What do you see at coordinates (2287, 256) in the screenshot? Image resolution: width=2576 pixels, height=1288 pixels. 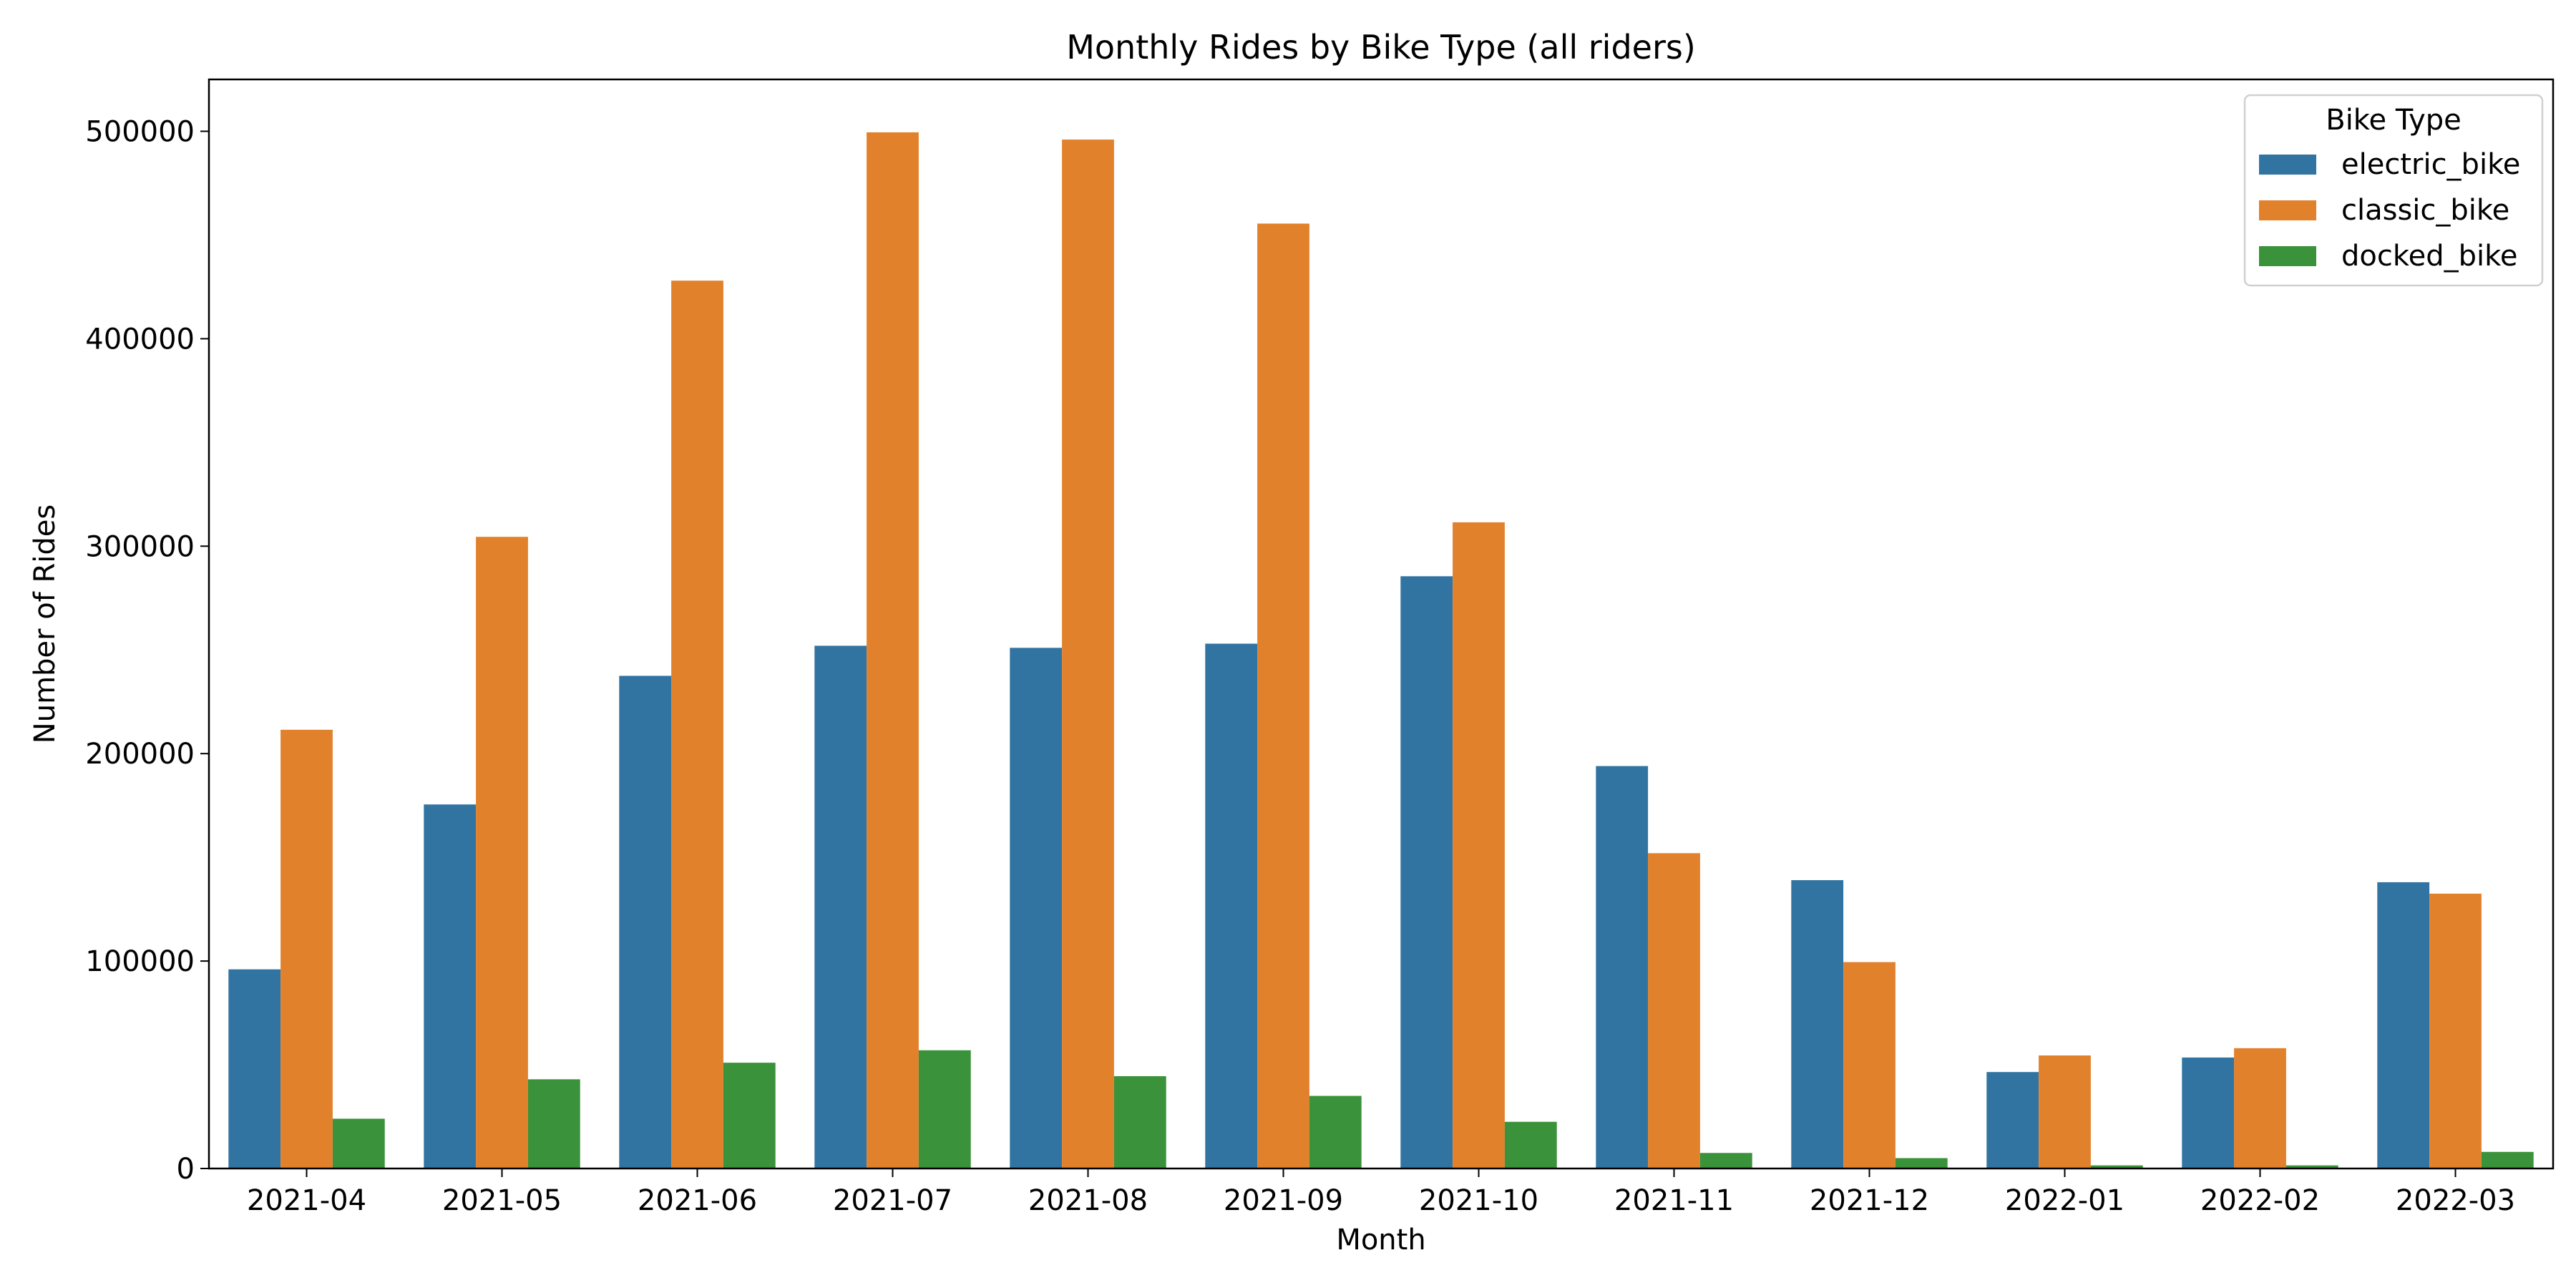 I see `legend-swatch-docked-bike` at bounding box center [2287, 256].